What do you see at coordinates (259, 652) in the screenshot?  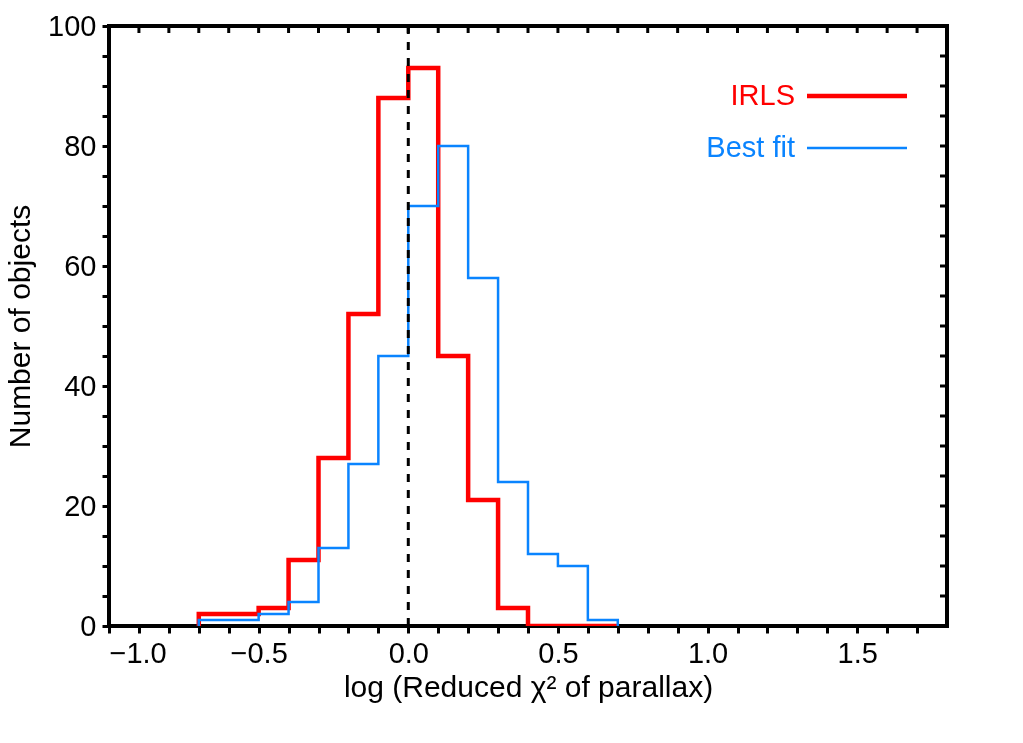 I see `x-tick-label: −0.5` at bounding box center [259, 652].